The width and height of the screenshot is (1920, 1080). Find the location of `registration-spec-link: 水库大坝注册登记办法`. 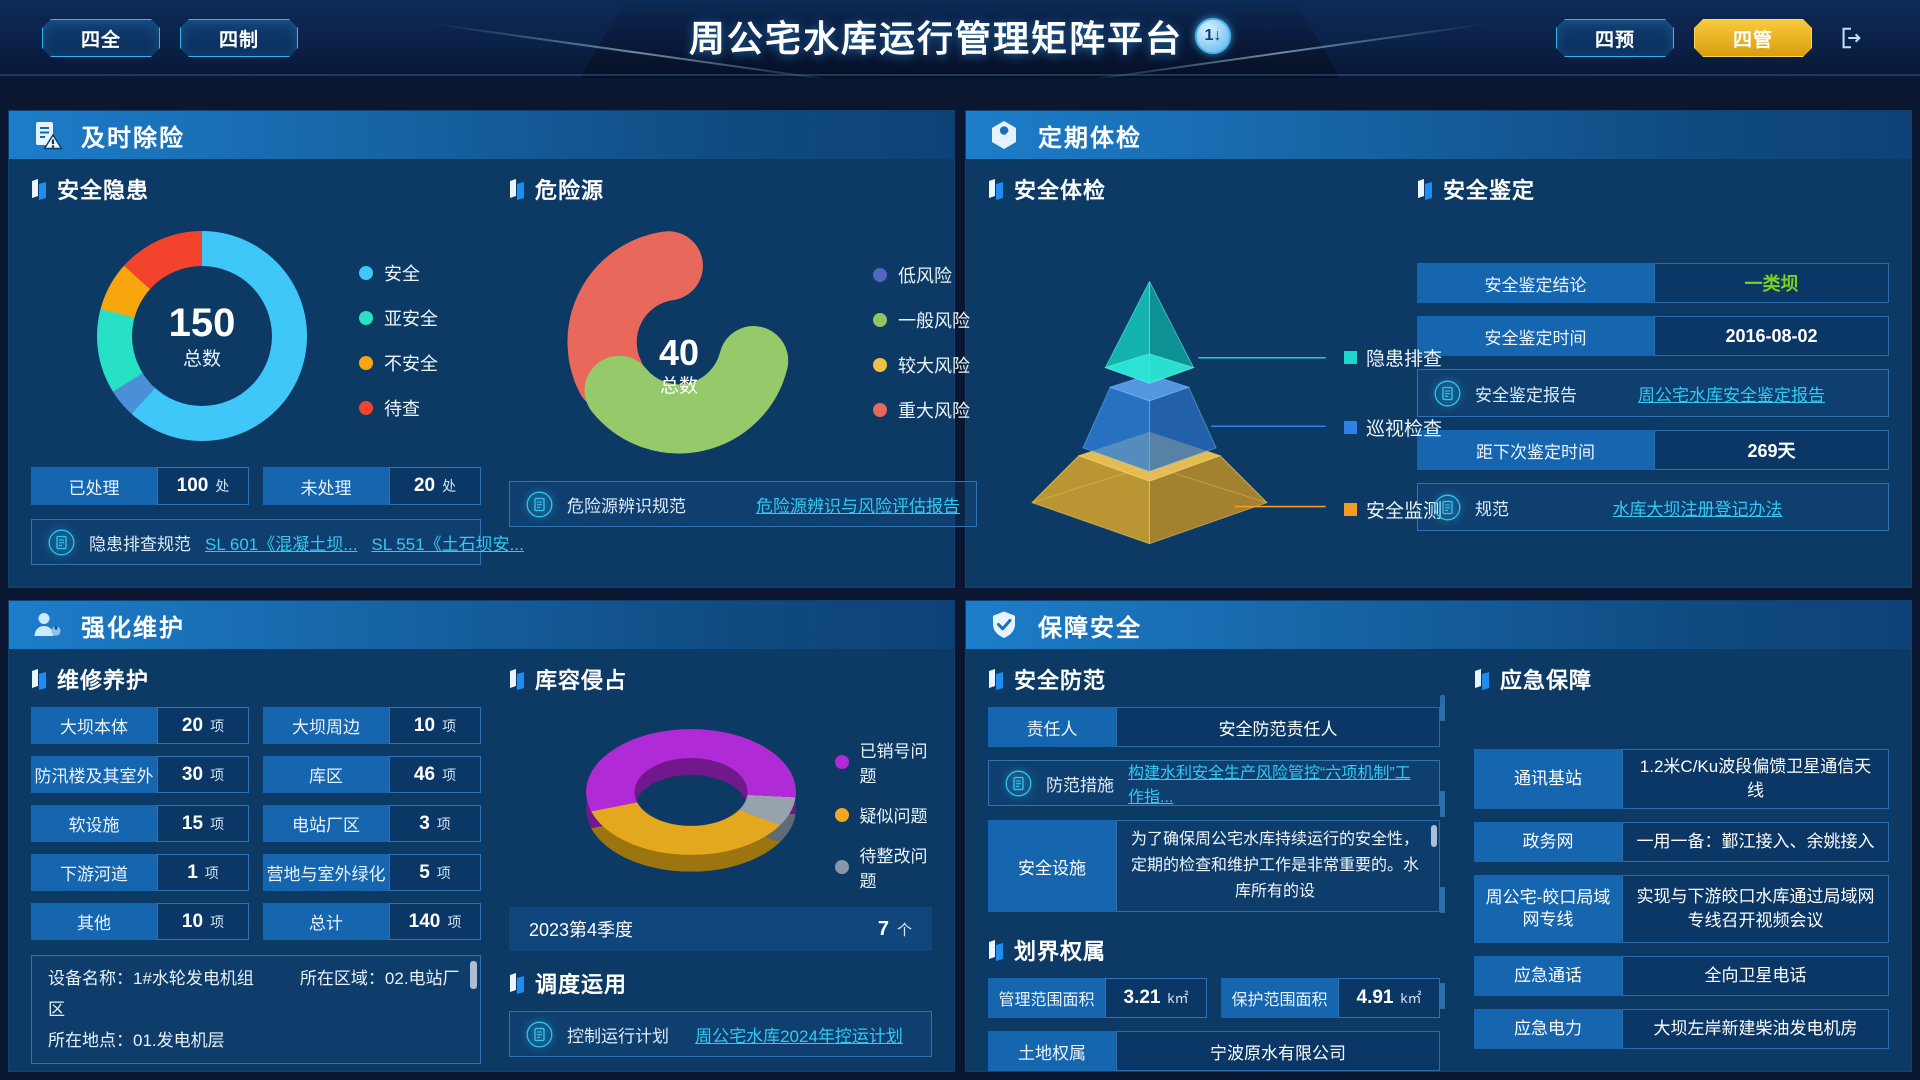

registration-spec-link: 水库大坝注册登记办法 is located at coordinates (1697, 509).